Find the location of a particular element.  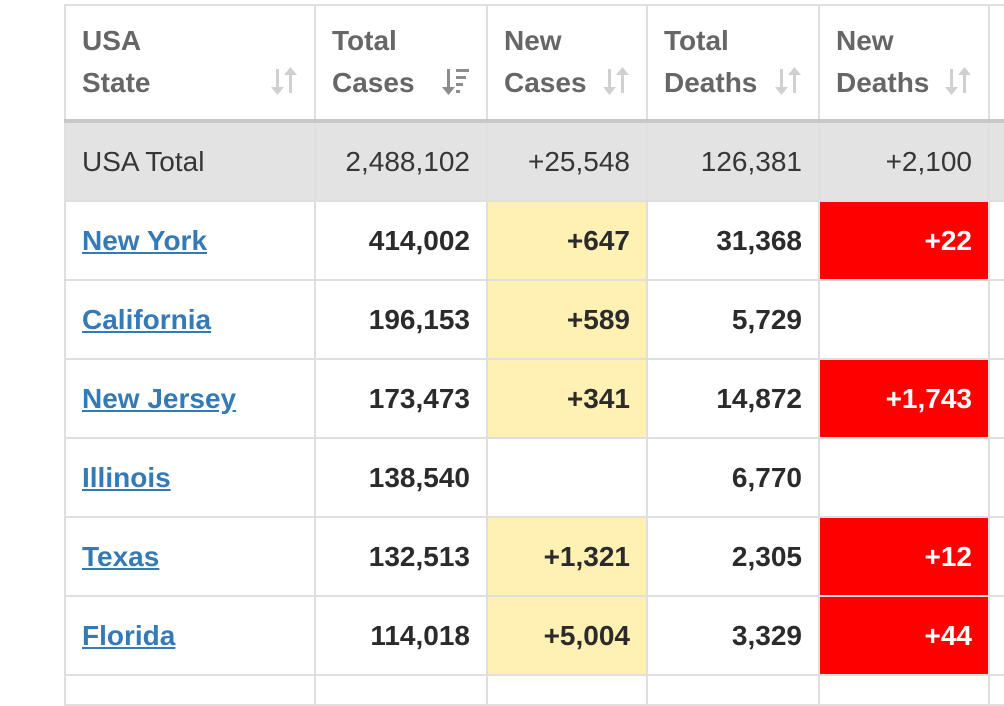

state-link-texas: Texas is located at coordinates (121, 556).